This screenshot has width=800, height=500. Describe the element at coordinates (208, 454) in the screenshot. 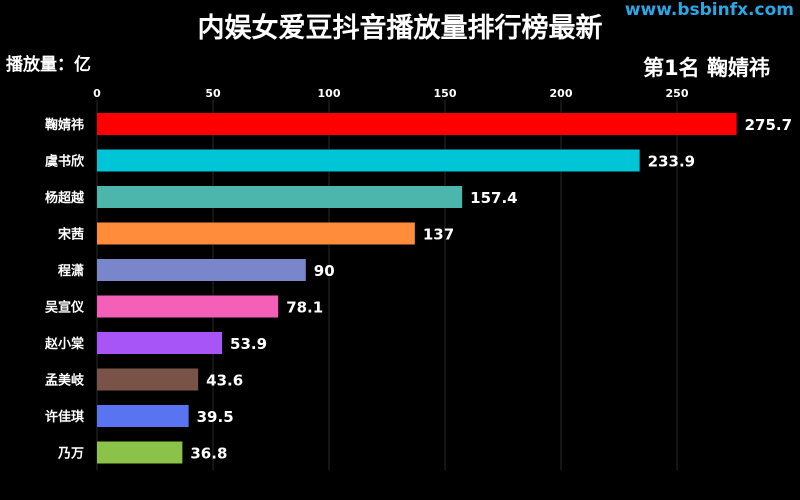

I see `value-label-9: 36.8` at that location.